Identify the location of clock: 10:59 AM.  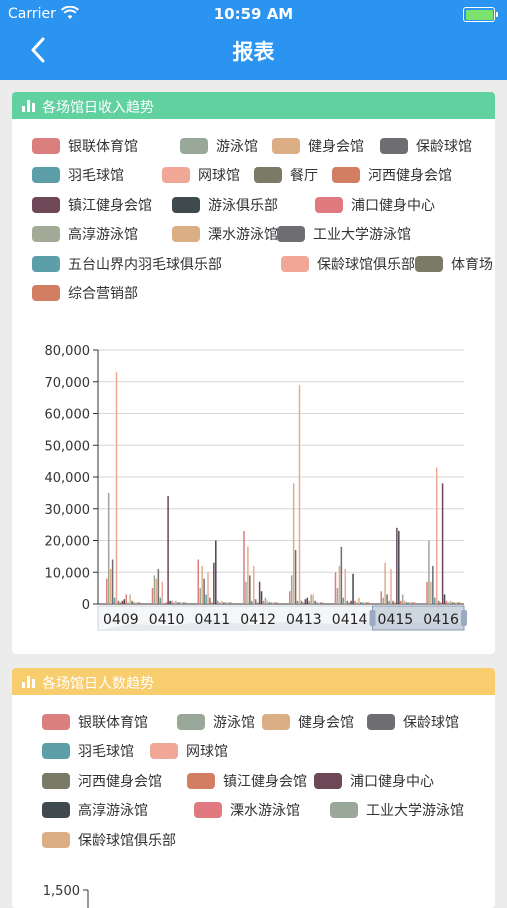
(253, 14).